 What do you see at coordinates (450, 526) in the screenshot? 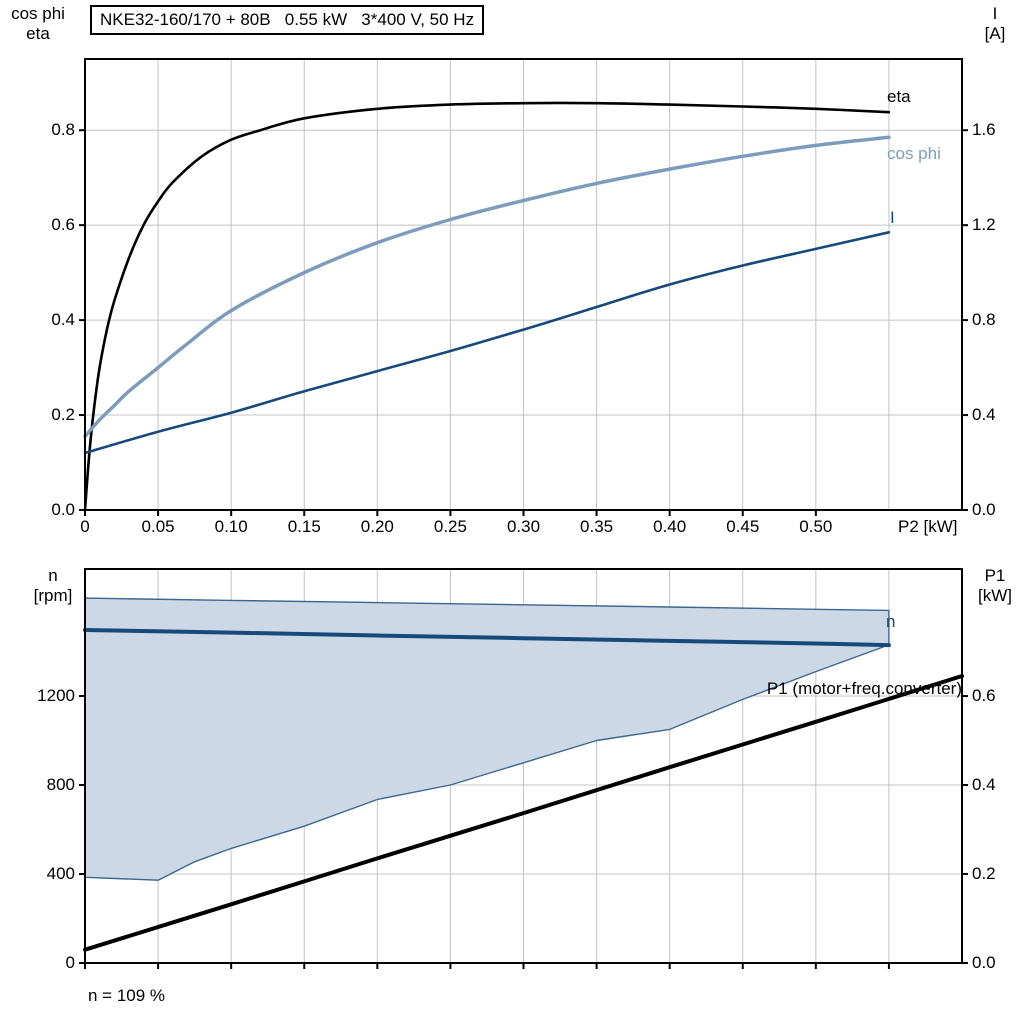
I see `x-tick-label: 0.25` at bounding box center [450, 526].